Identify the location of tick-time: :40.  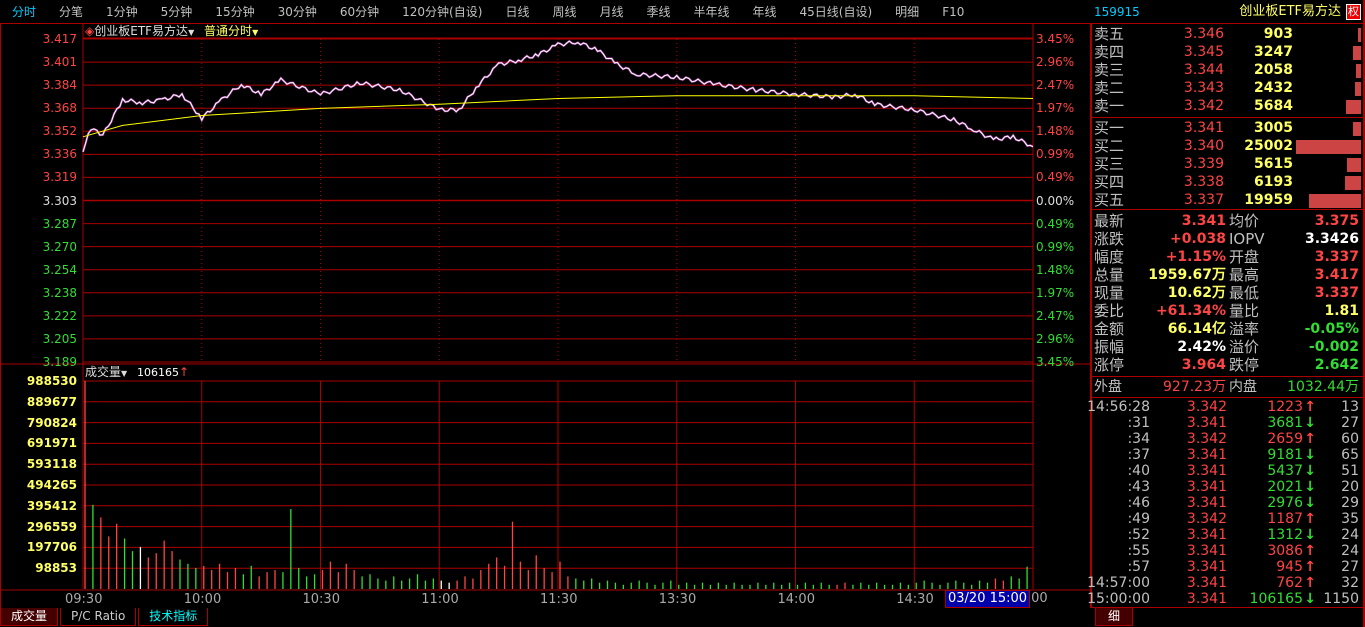
(1138, 471).